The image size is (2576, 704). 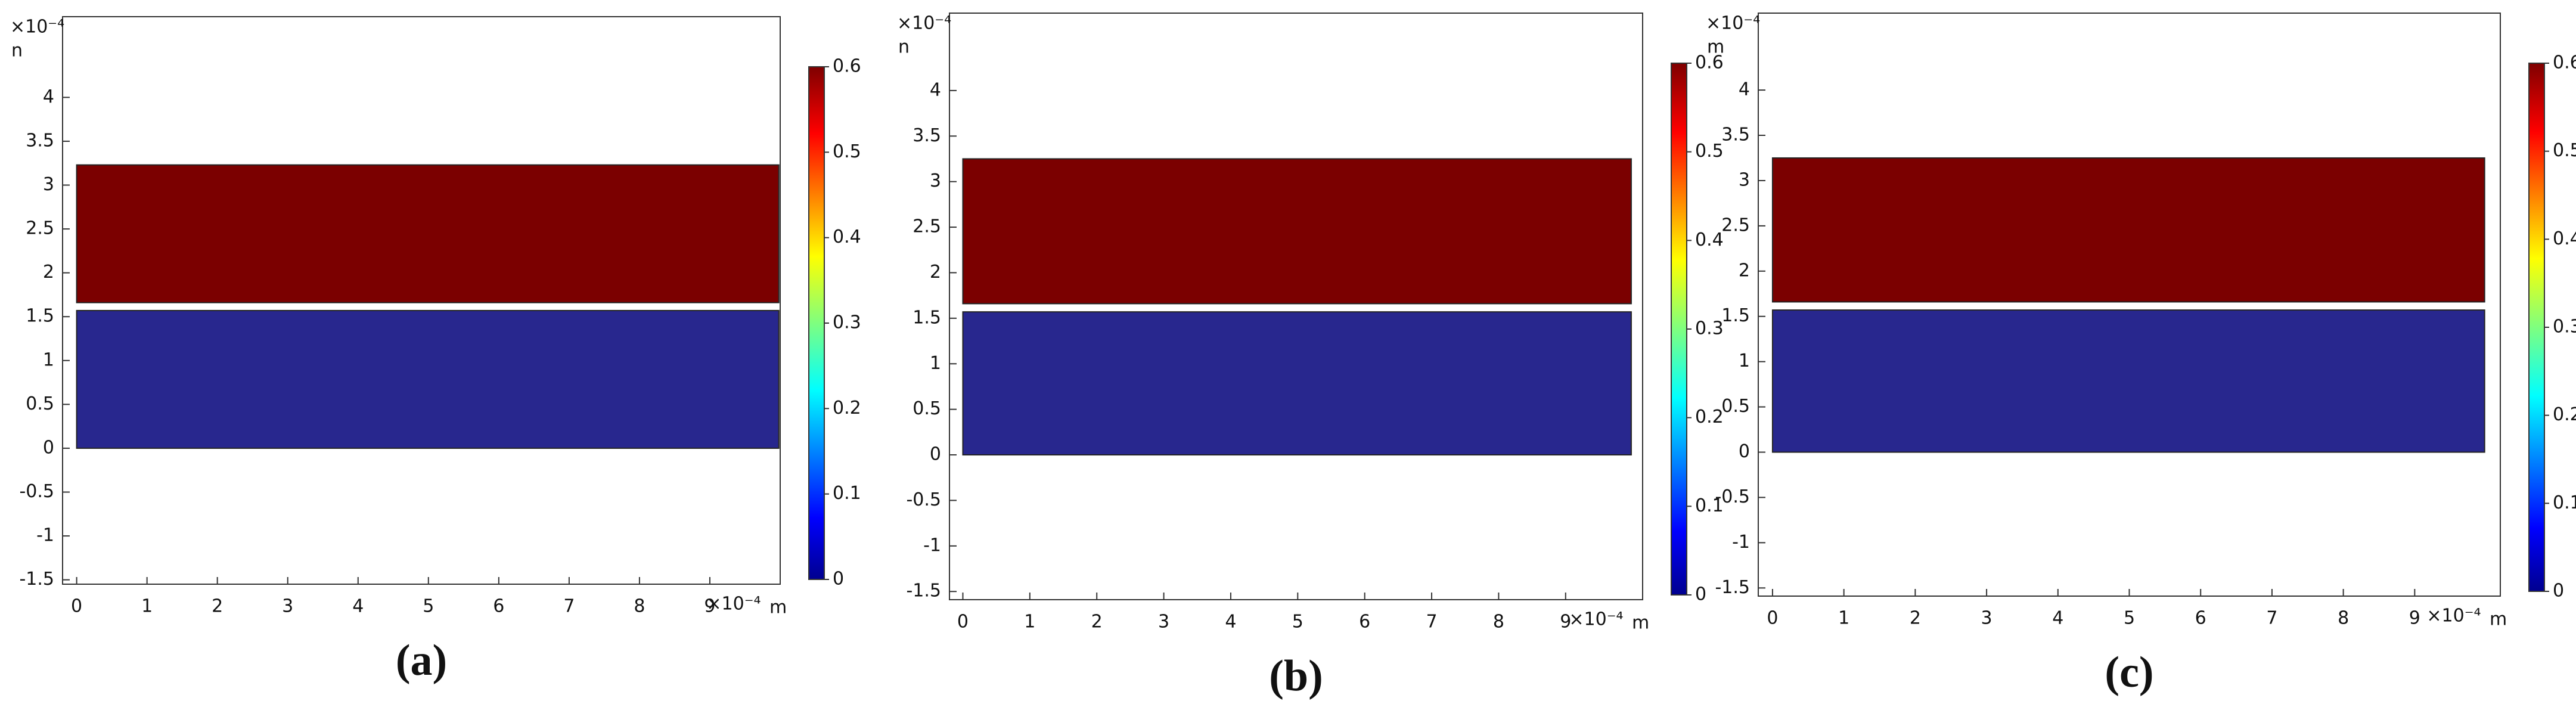 What do you see at coordinates (923, 591) in the screenshot?
I see `y-tick-label: -1.5` at bounding box center [923, 591].